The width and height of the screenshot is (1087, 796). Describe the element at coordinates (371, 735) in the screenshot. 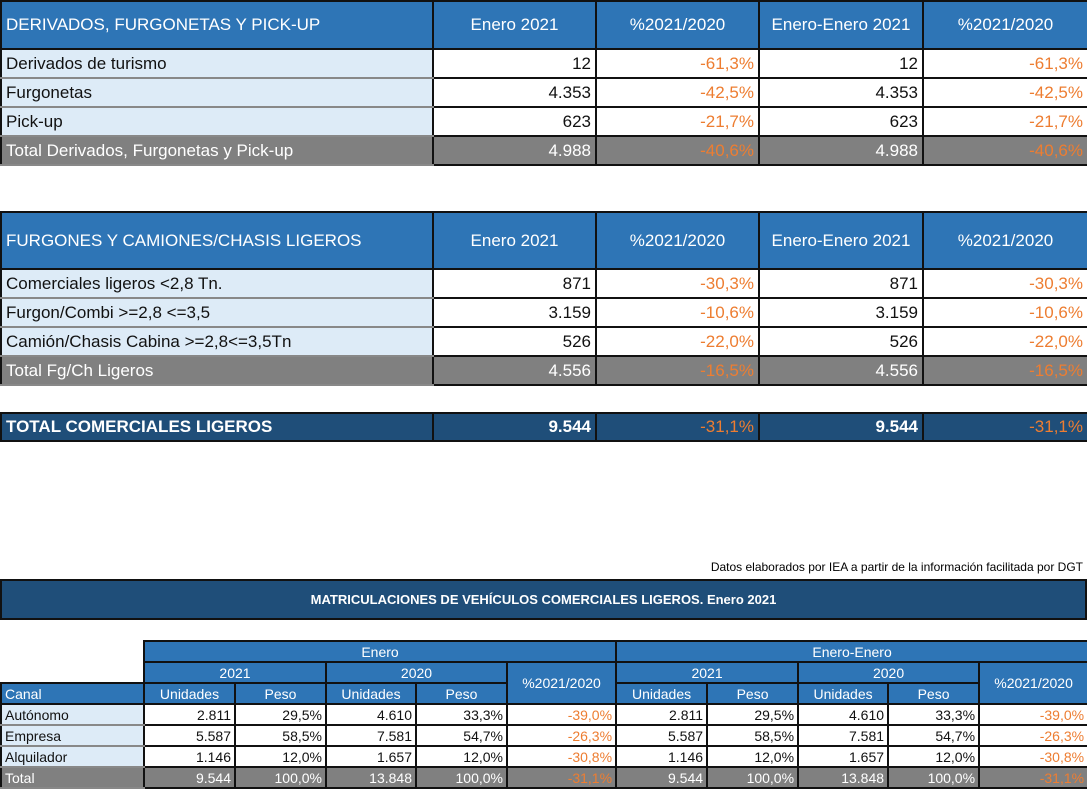

I see `cell: 7.581` at that location.